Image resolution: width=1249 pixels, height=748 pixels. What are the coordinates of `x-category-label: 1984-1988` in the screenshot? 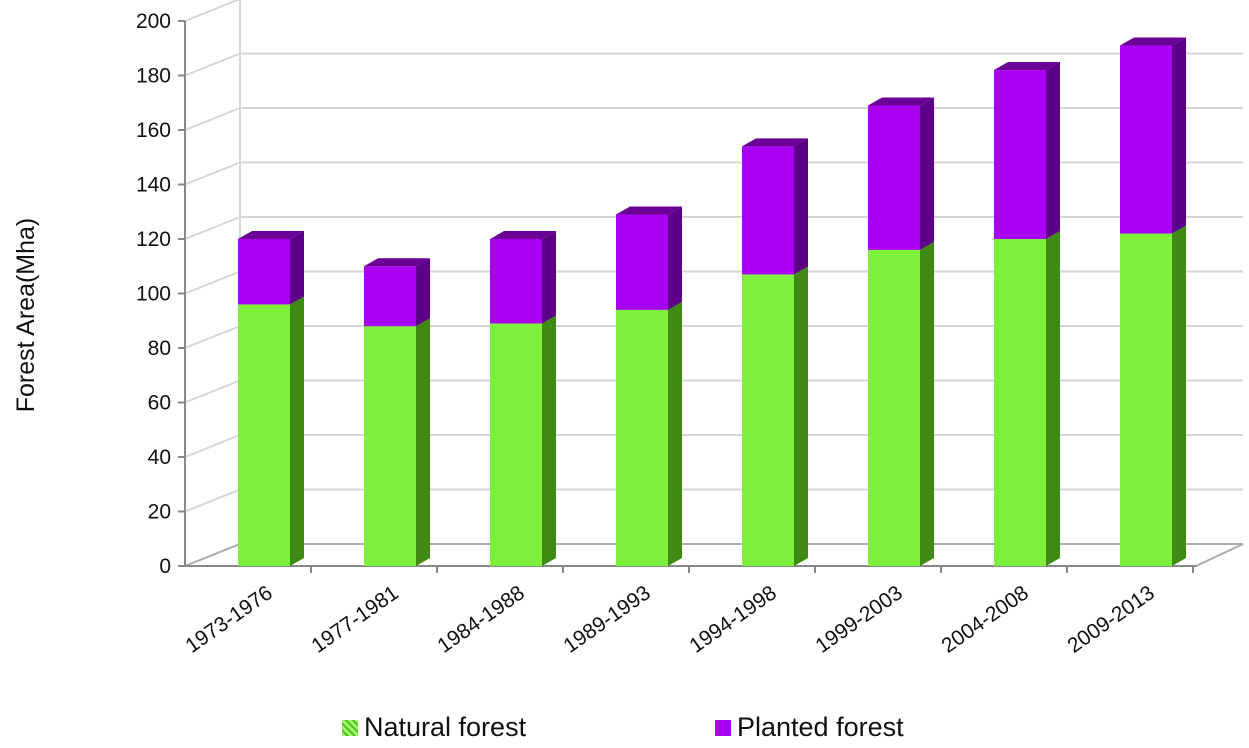 It's located at (480, 619).